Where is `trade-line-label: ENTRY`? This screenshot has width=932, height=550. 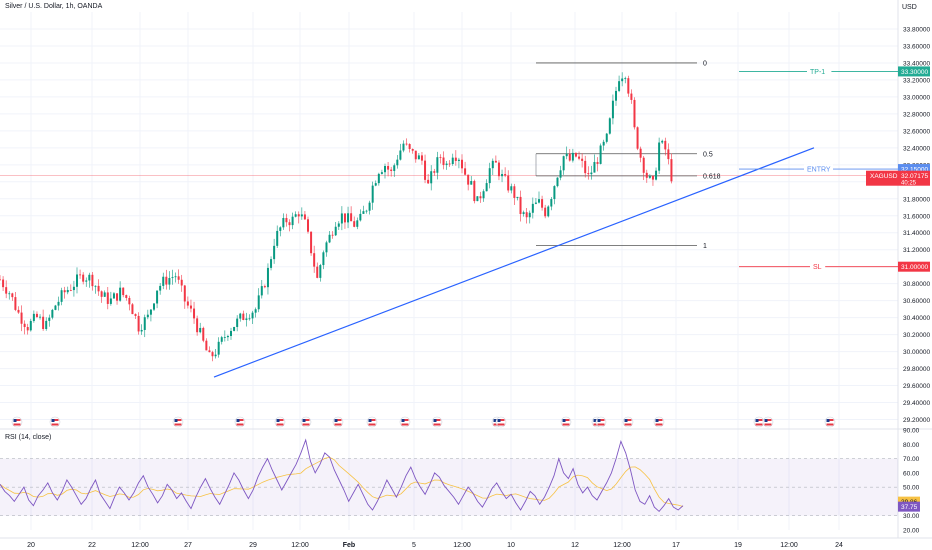 trade-line-label: ENTRY is located at coordinates (819, 170).